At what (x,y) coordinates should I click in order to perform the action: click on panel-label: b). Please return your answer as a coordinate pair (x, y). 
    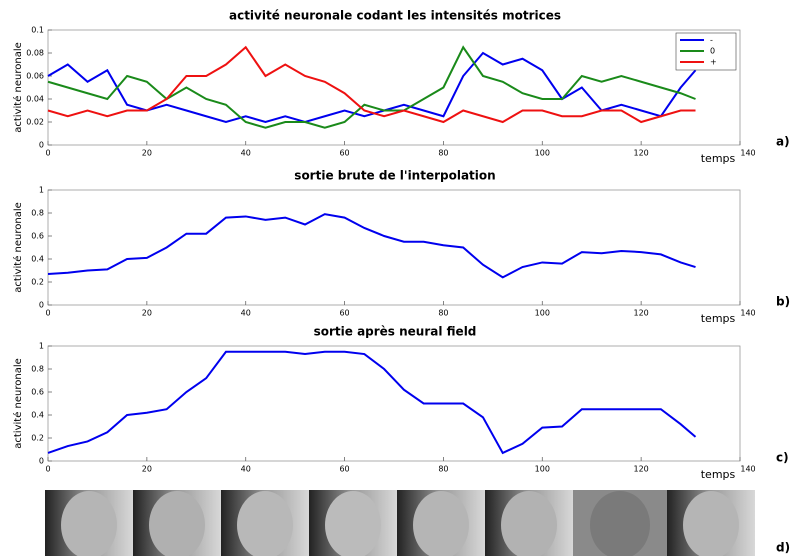
    Looking at the image, I should click on (783, 302).